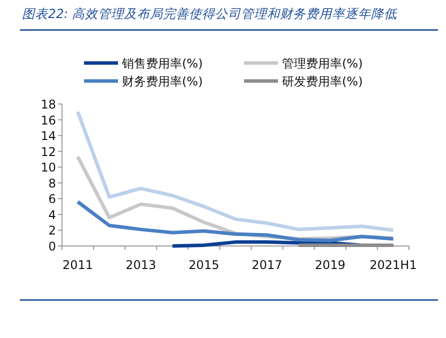 The width and height of the screenshot is (446, 338). Describe the element at coordinates (52, 215) in the screenshot. I see `y-tick-label: 4` at that location.